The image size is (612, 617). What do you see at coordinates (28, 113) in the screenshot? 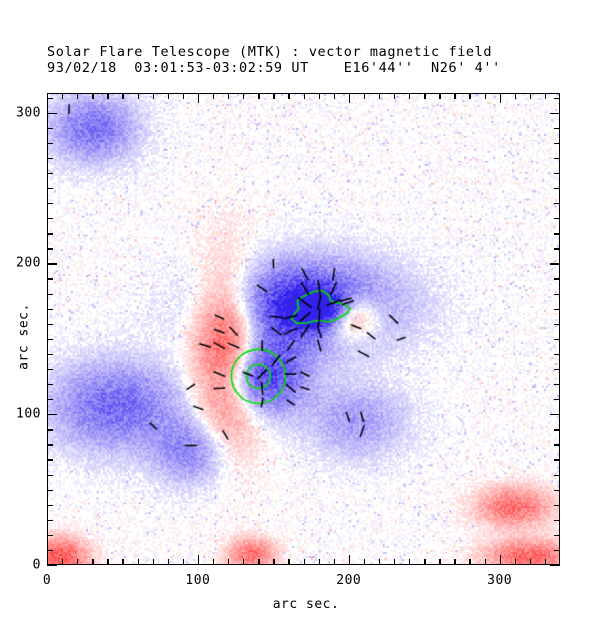
I see `y-tick-label: 300` at bounding box center [28, 113].